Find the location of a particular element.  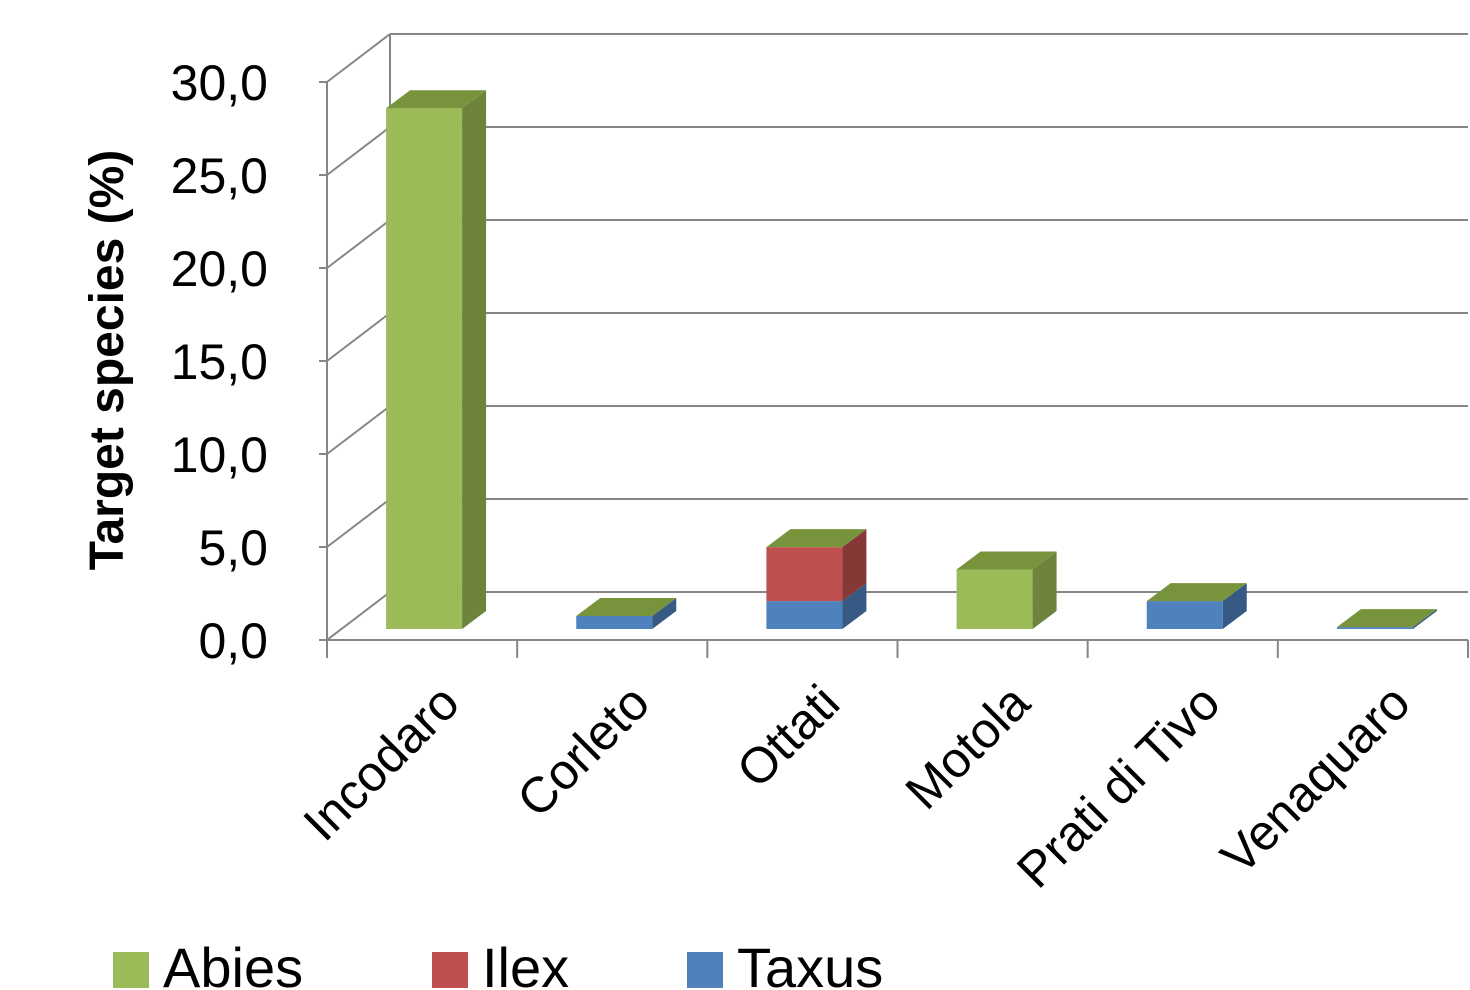

y-tick-label: 20,0 is located at coordinates (219, 269).